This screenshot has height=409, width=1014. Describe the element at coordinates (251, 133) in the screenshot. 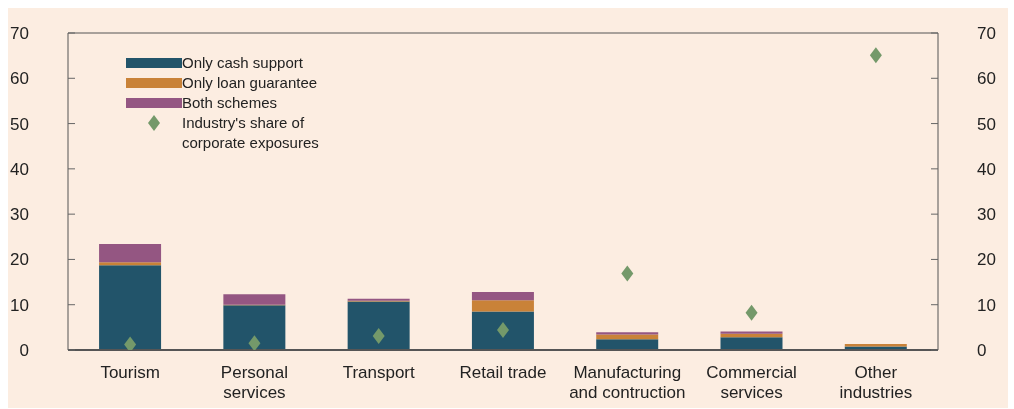

I see `legend-label: Industry's share of corporate exposures` at that location.